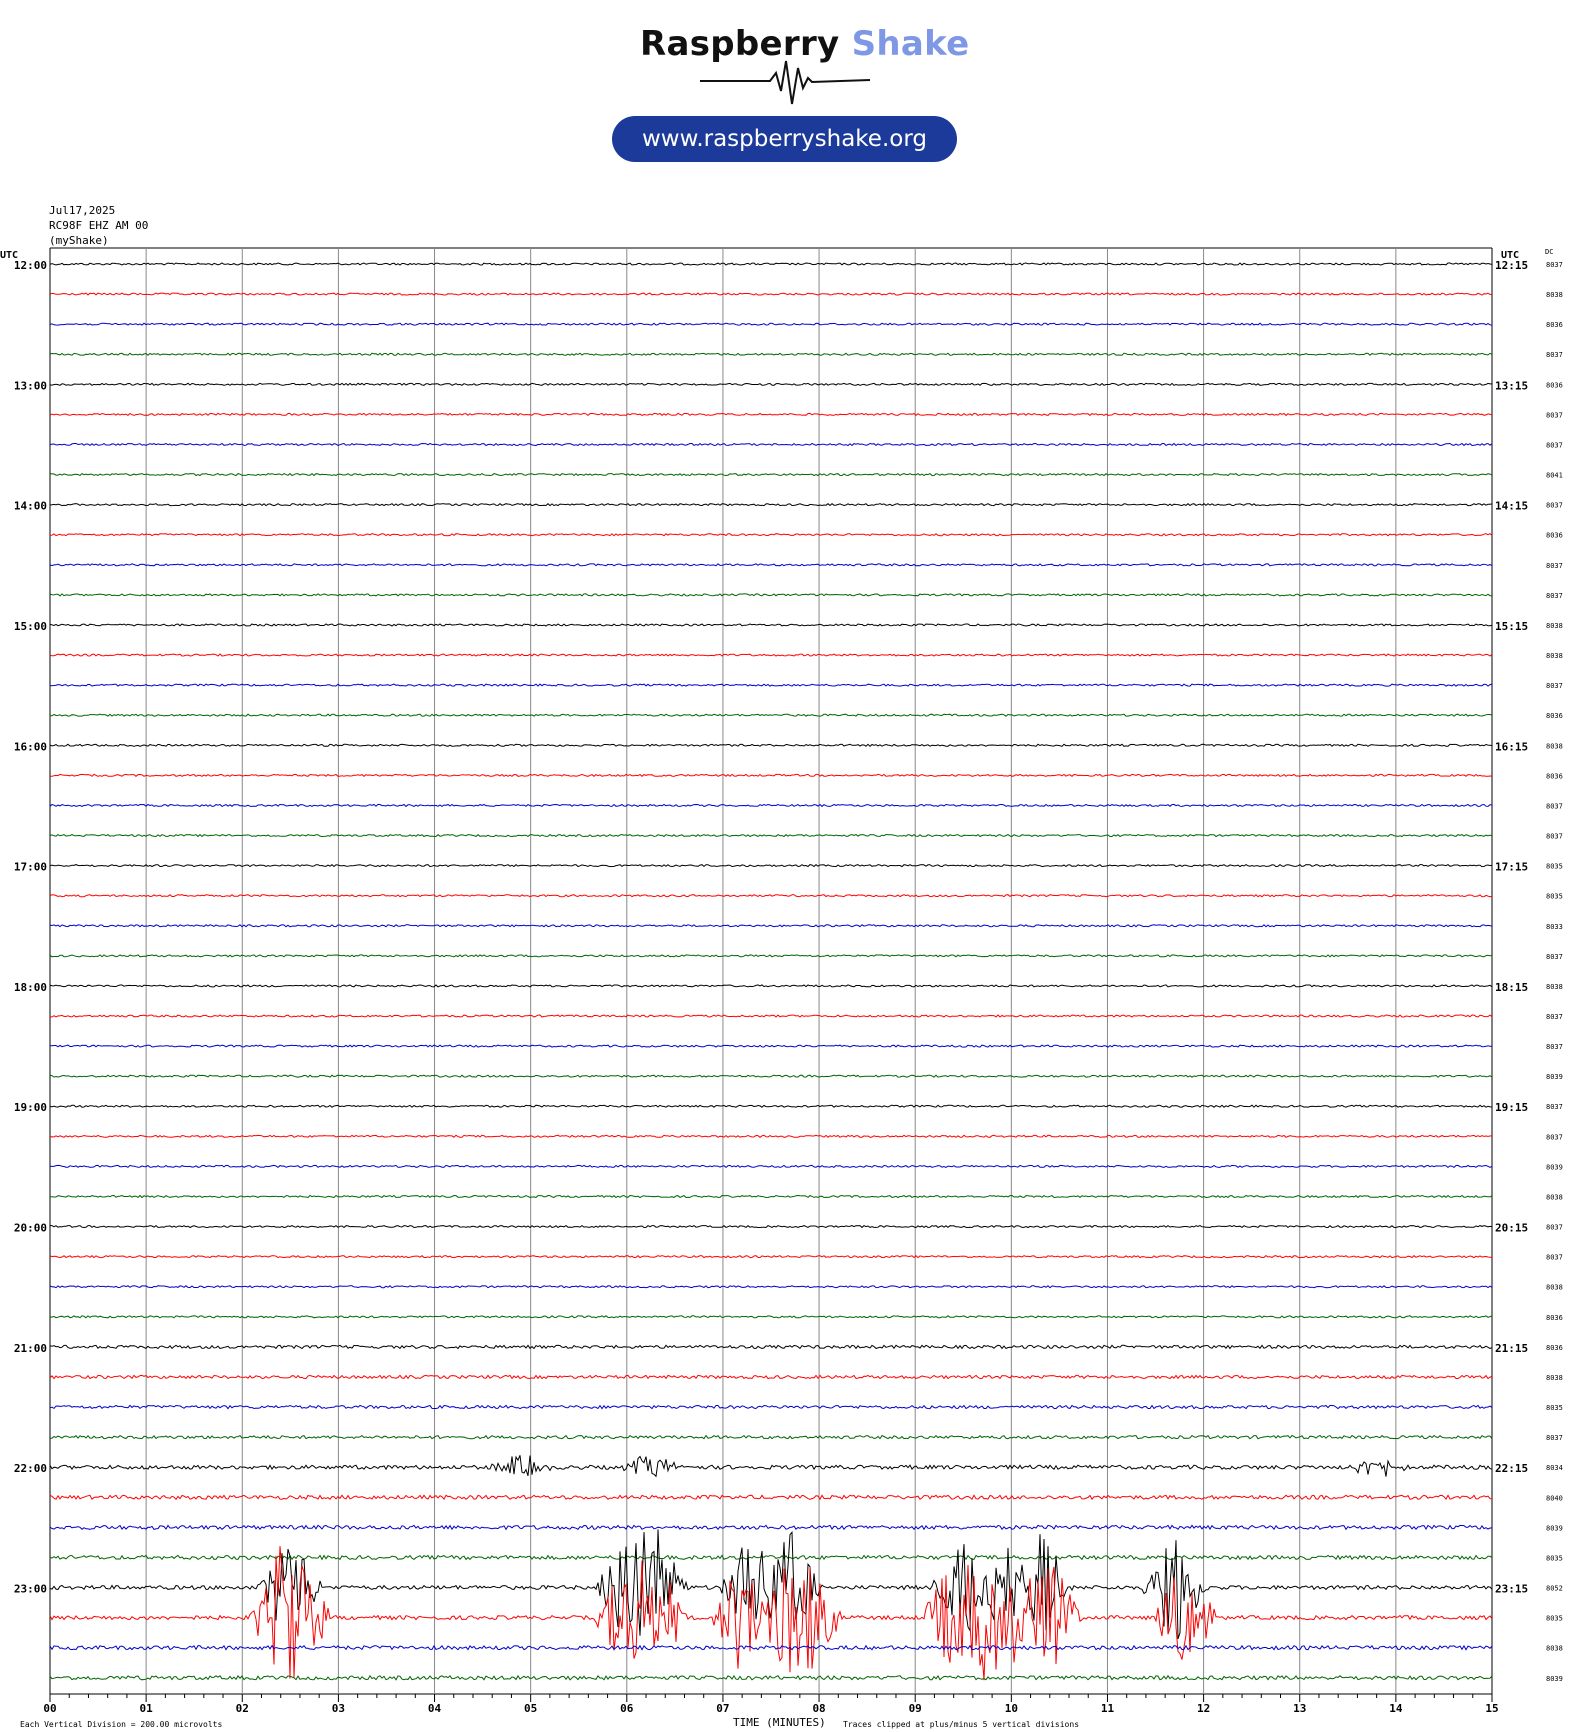 This screenshot has width=1570, height=1732. I want to click on right-time-label: 16:15, so click(1511, 746).